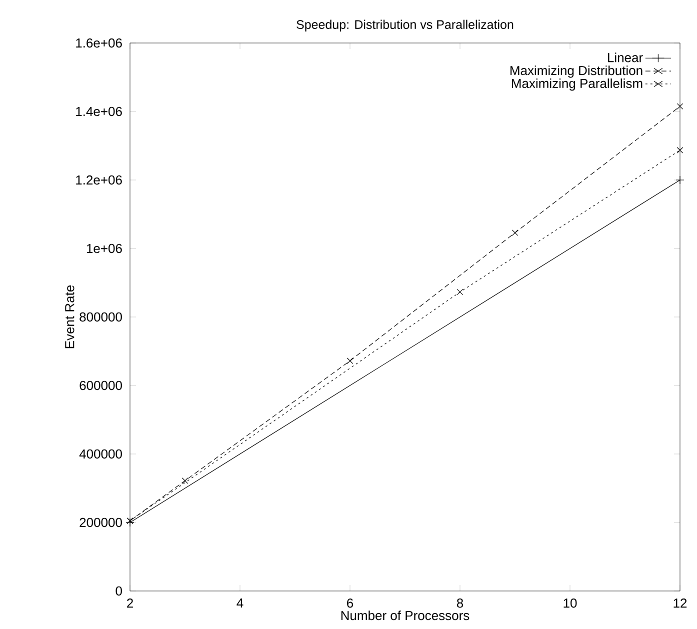  I want to click on x-tick-label: 8, so click(460, 603).